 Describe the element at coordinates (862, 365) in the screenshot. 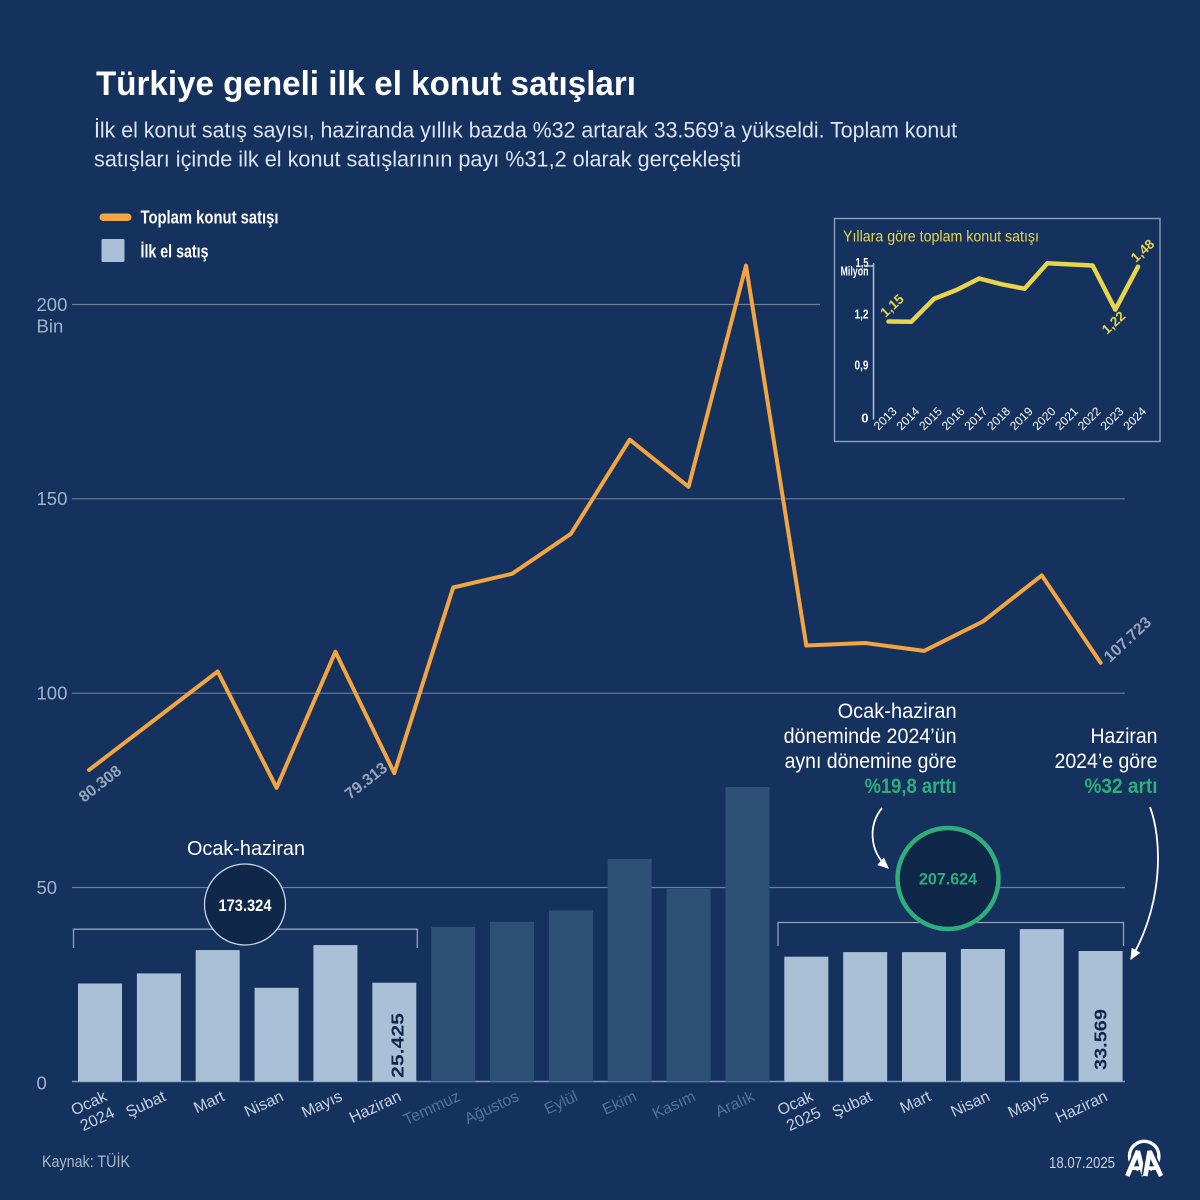

I see `svg-text: 0,9` at that location.